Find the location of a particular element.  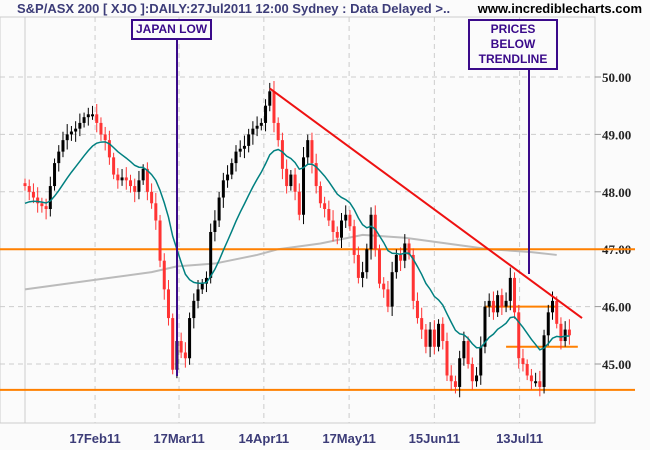

y-tick-label: 49.00 is located at coordinates (616, 134).